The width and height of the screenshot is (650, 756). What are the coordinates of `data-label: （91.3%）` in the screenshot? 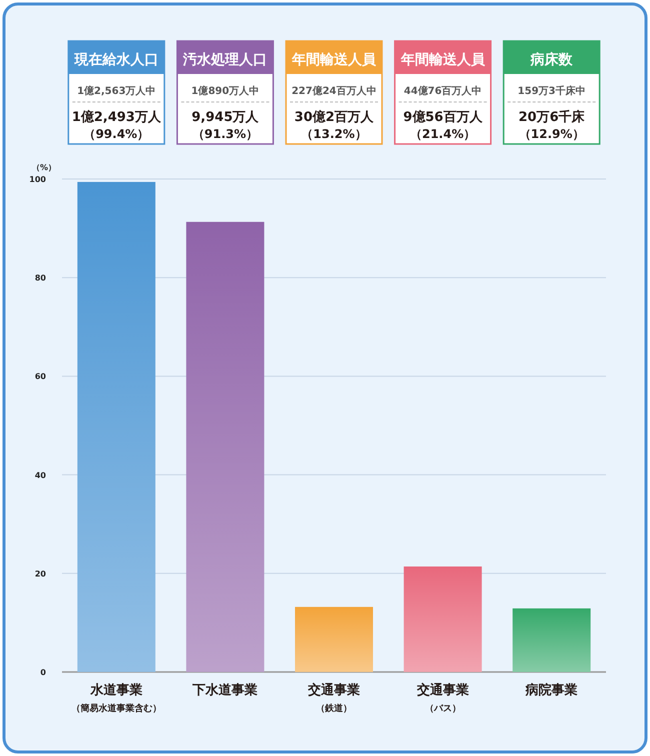 It's located at (225, 134).